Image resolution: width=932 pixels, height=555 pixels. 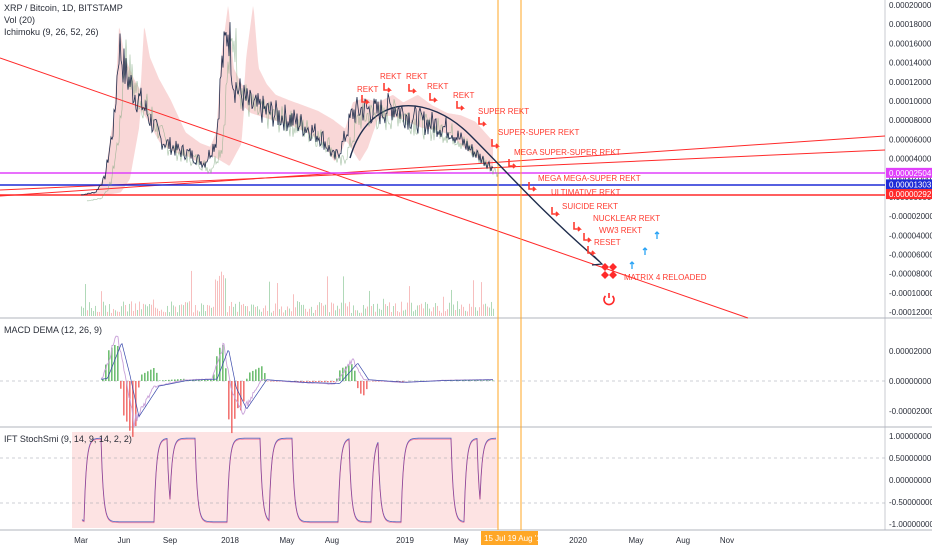 I want to click on y-tick-label: -0.00004000, so click(x=910, y=235).